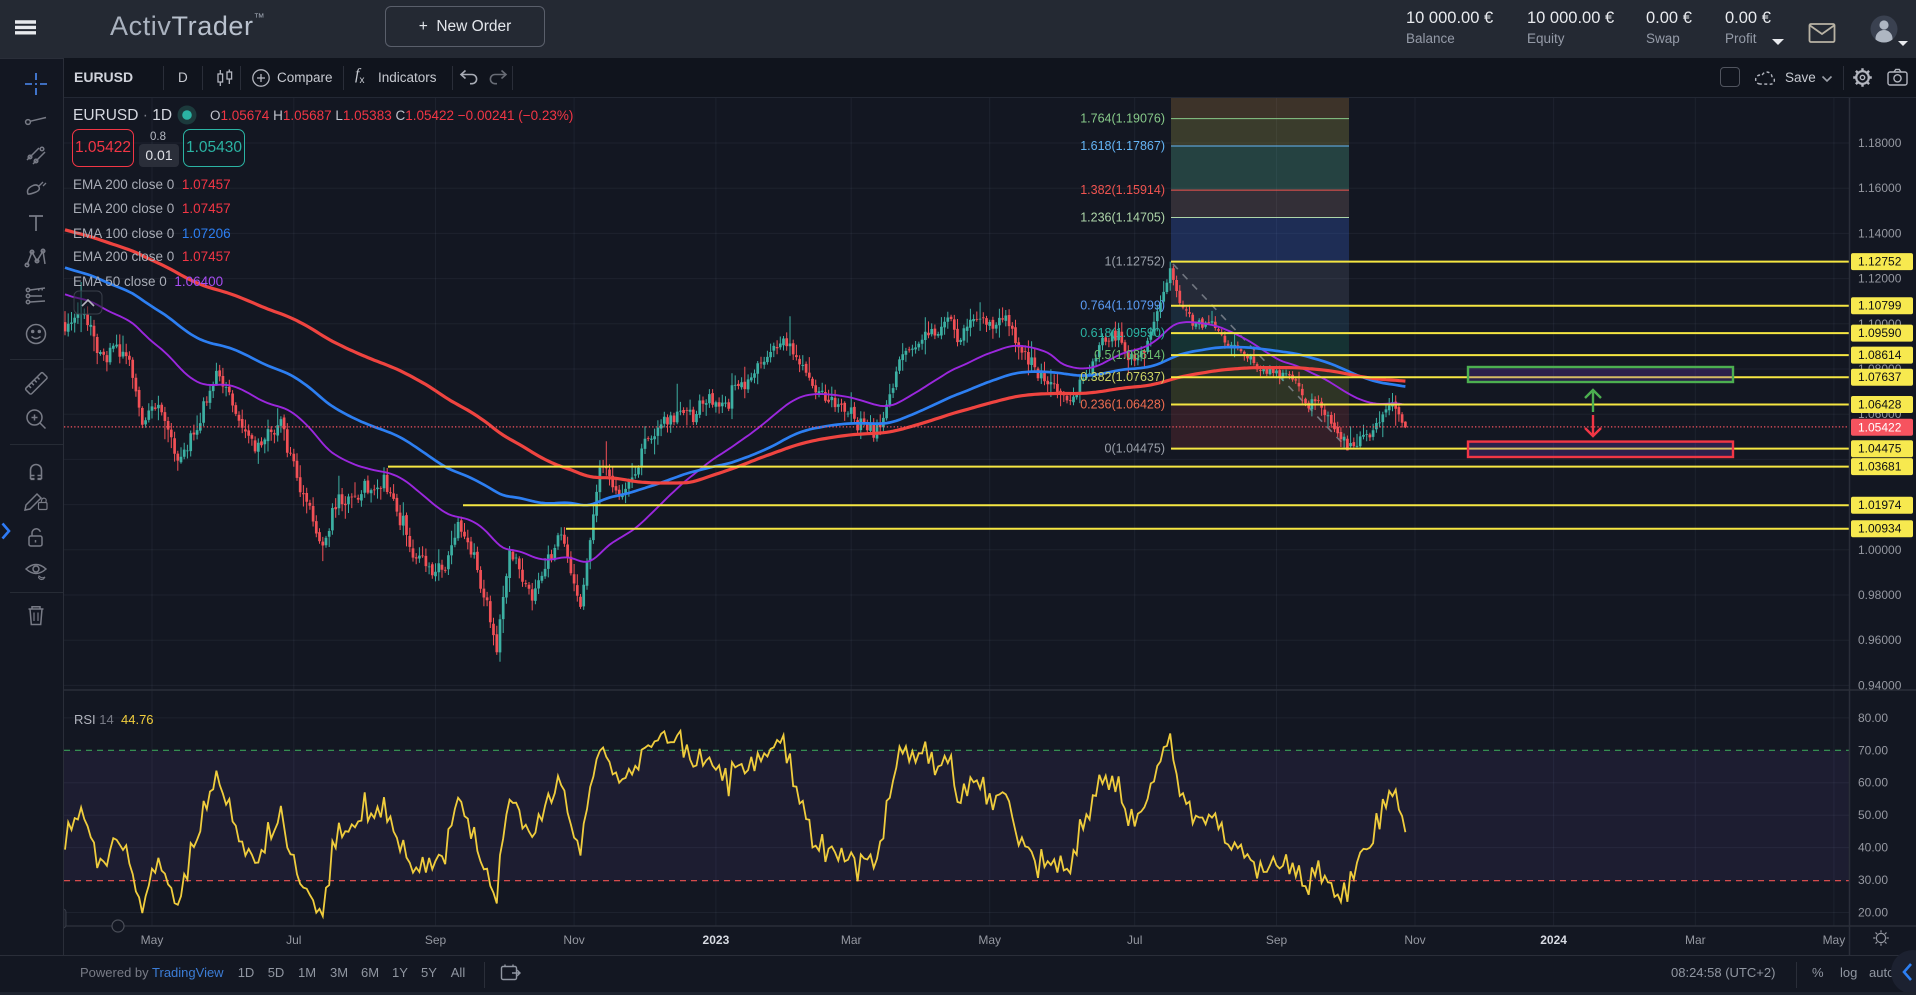 This screenshot has height=995, width=1916. What do you see at coordinates (1880, 685) in the screenshot?
I see `svg-text: 0.94000` at bounding box center [1880, 685].